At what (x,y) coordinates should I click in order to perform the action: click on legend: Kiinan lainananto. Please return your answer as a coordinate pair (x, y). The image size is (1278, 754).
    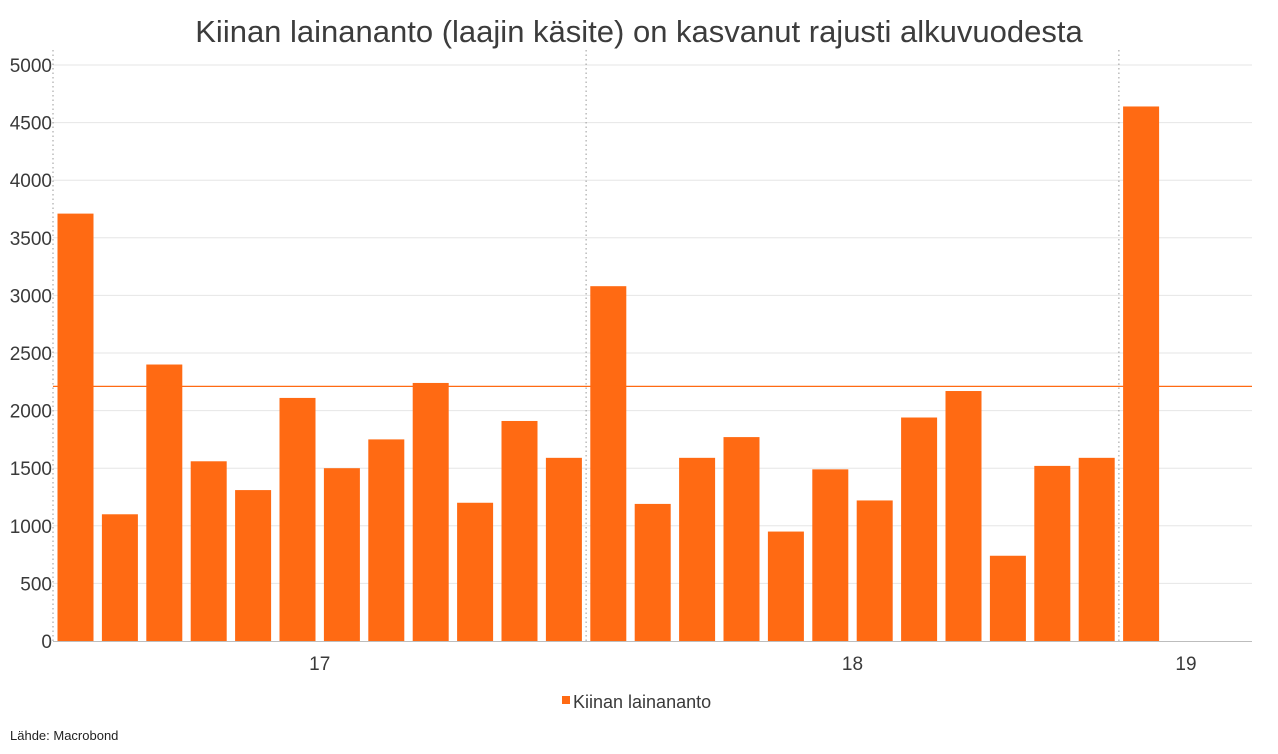
    Looking at the image, I should click on (636, 702).